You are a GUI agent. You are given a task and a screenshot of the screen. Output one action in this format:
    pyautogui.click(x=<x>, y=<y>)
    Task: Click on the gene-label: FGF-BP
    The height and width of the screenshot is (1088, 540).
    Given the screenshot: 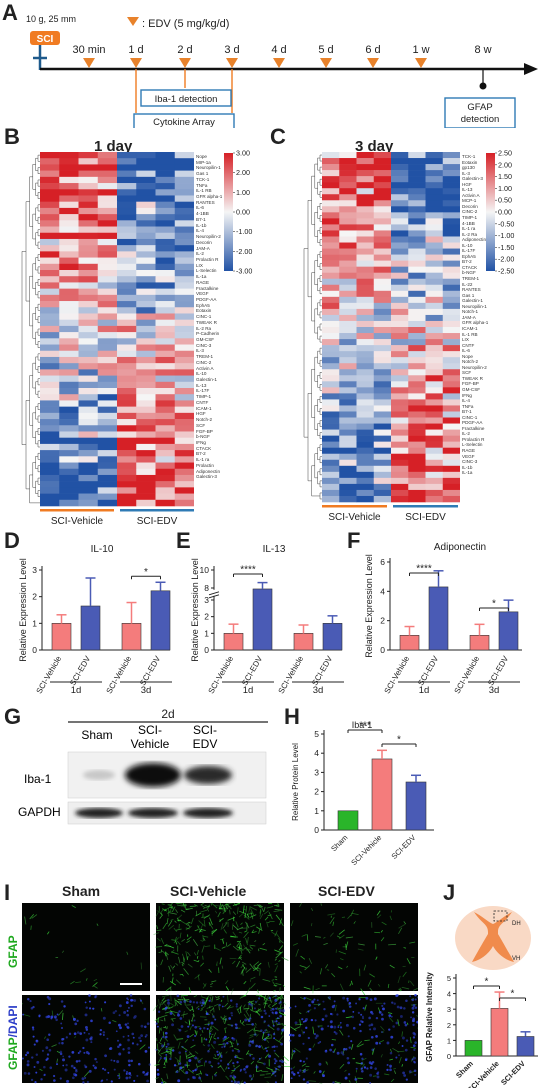 What is the action you would take?
    pyautogui.click(x=470, y=384)
    